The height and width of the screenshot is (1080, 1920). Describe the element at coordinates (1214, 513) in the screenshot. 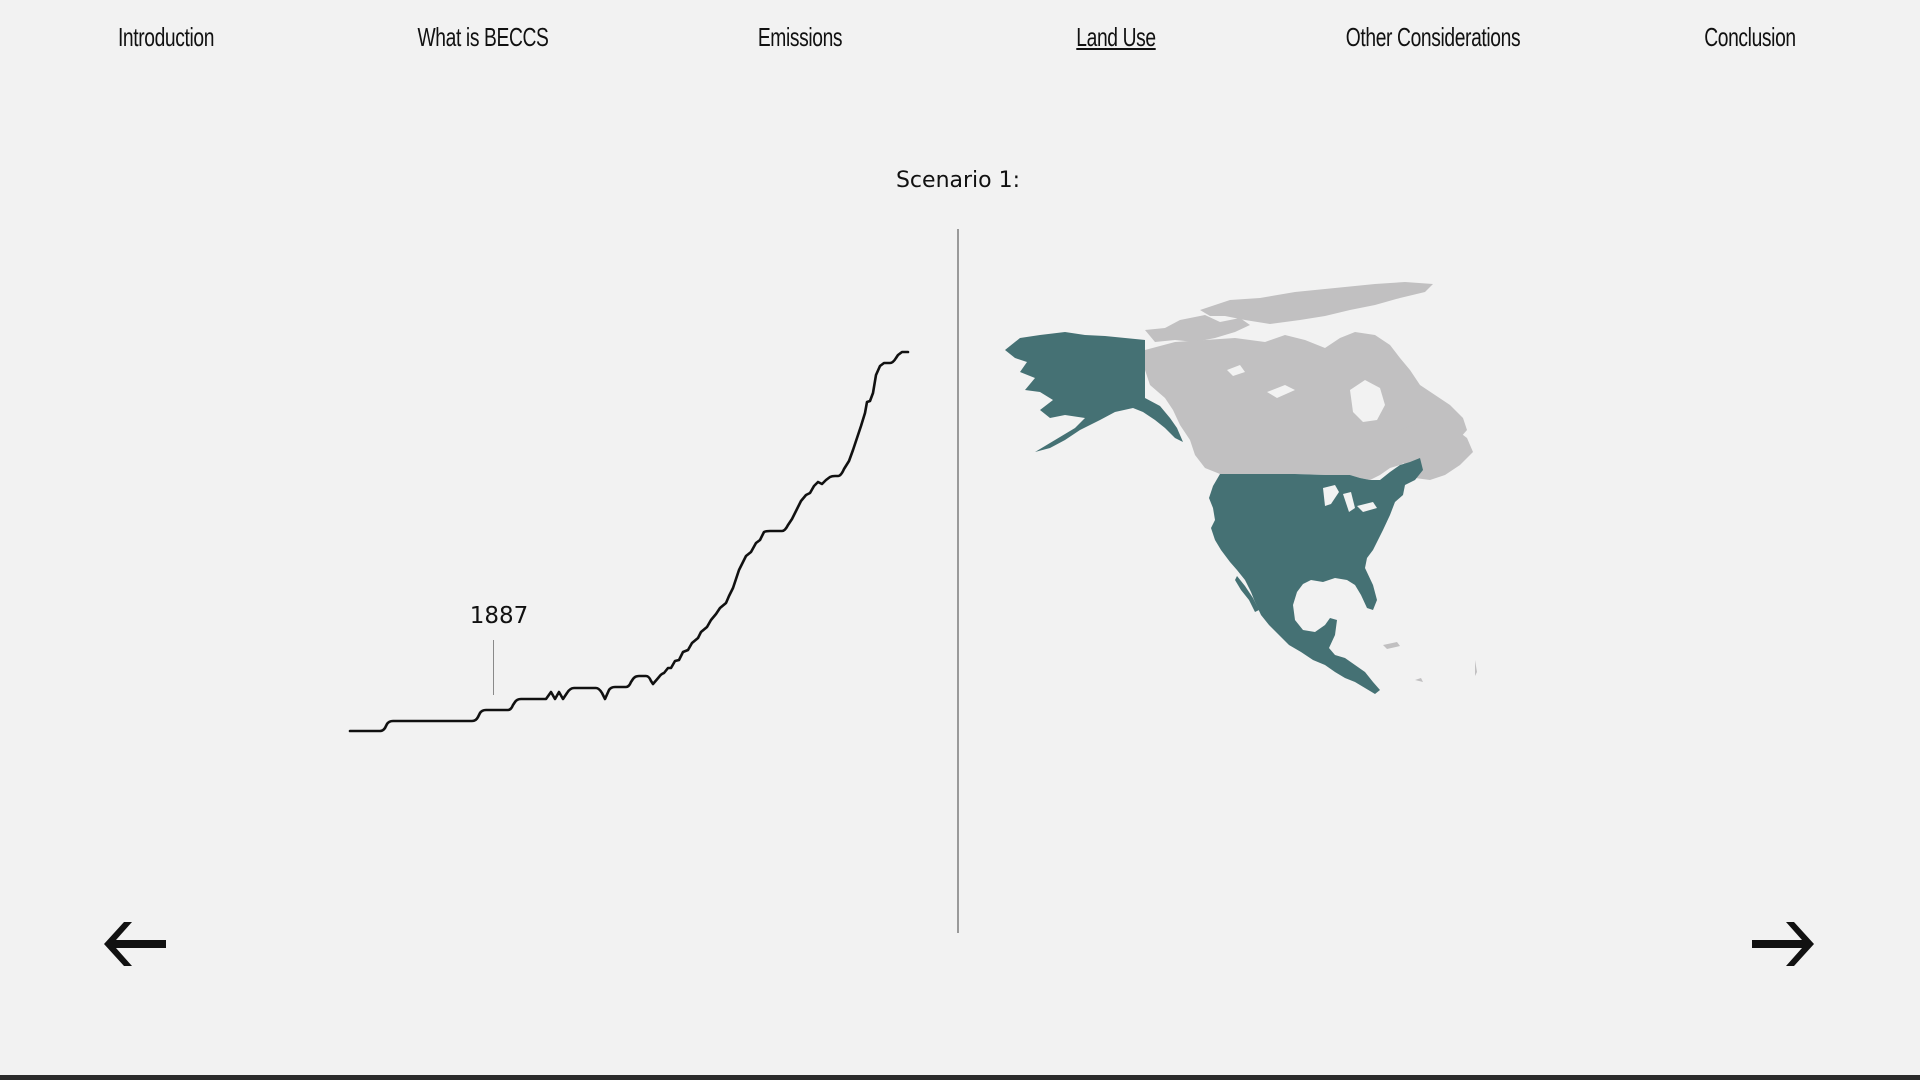

I see `usa-mexico-region` at that location.